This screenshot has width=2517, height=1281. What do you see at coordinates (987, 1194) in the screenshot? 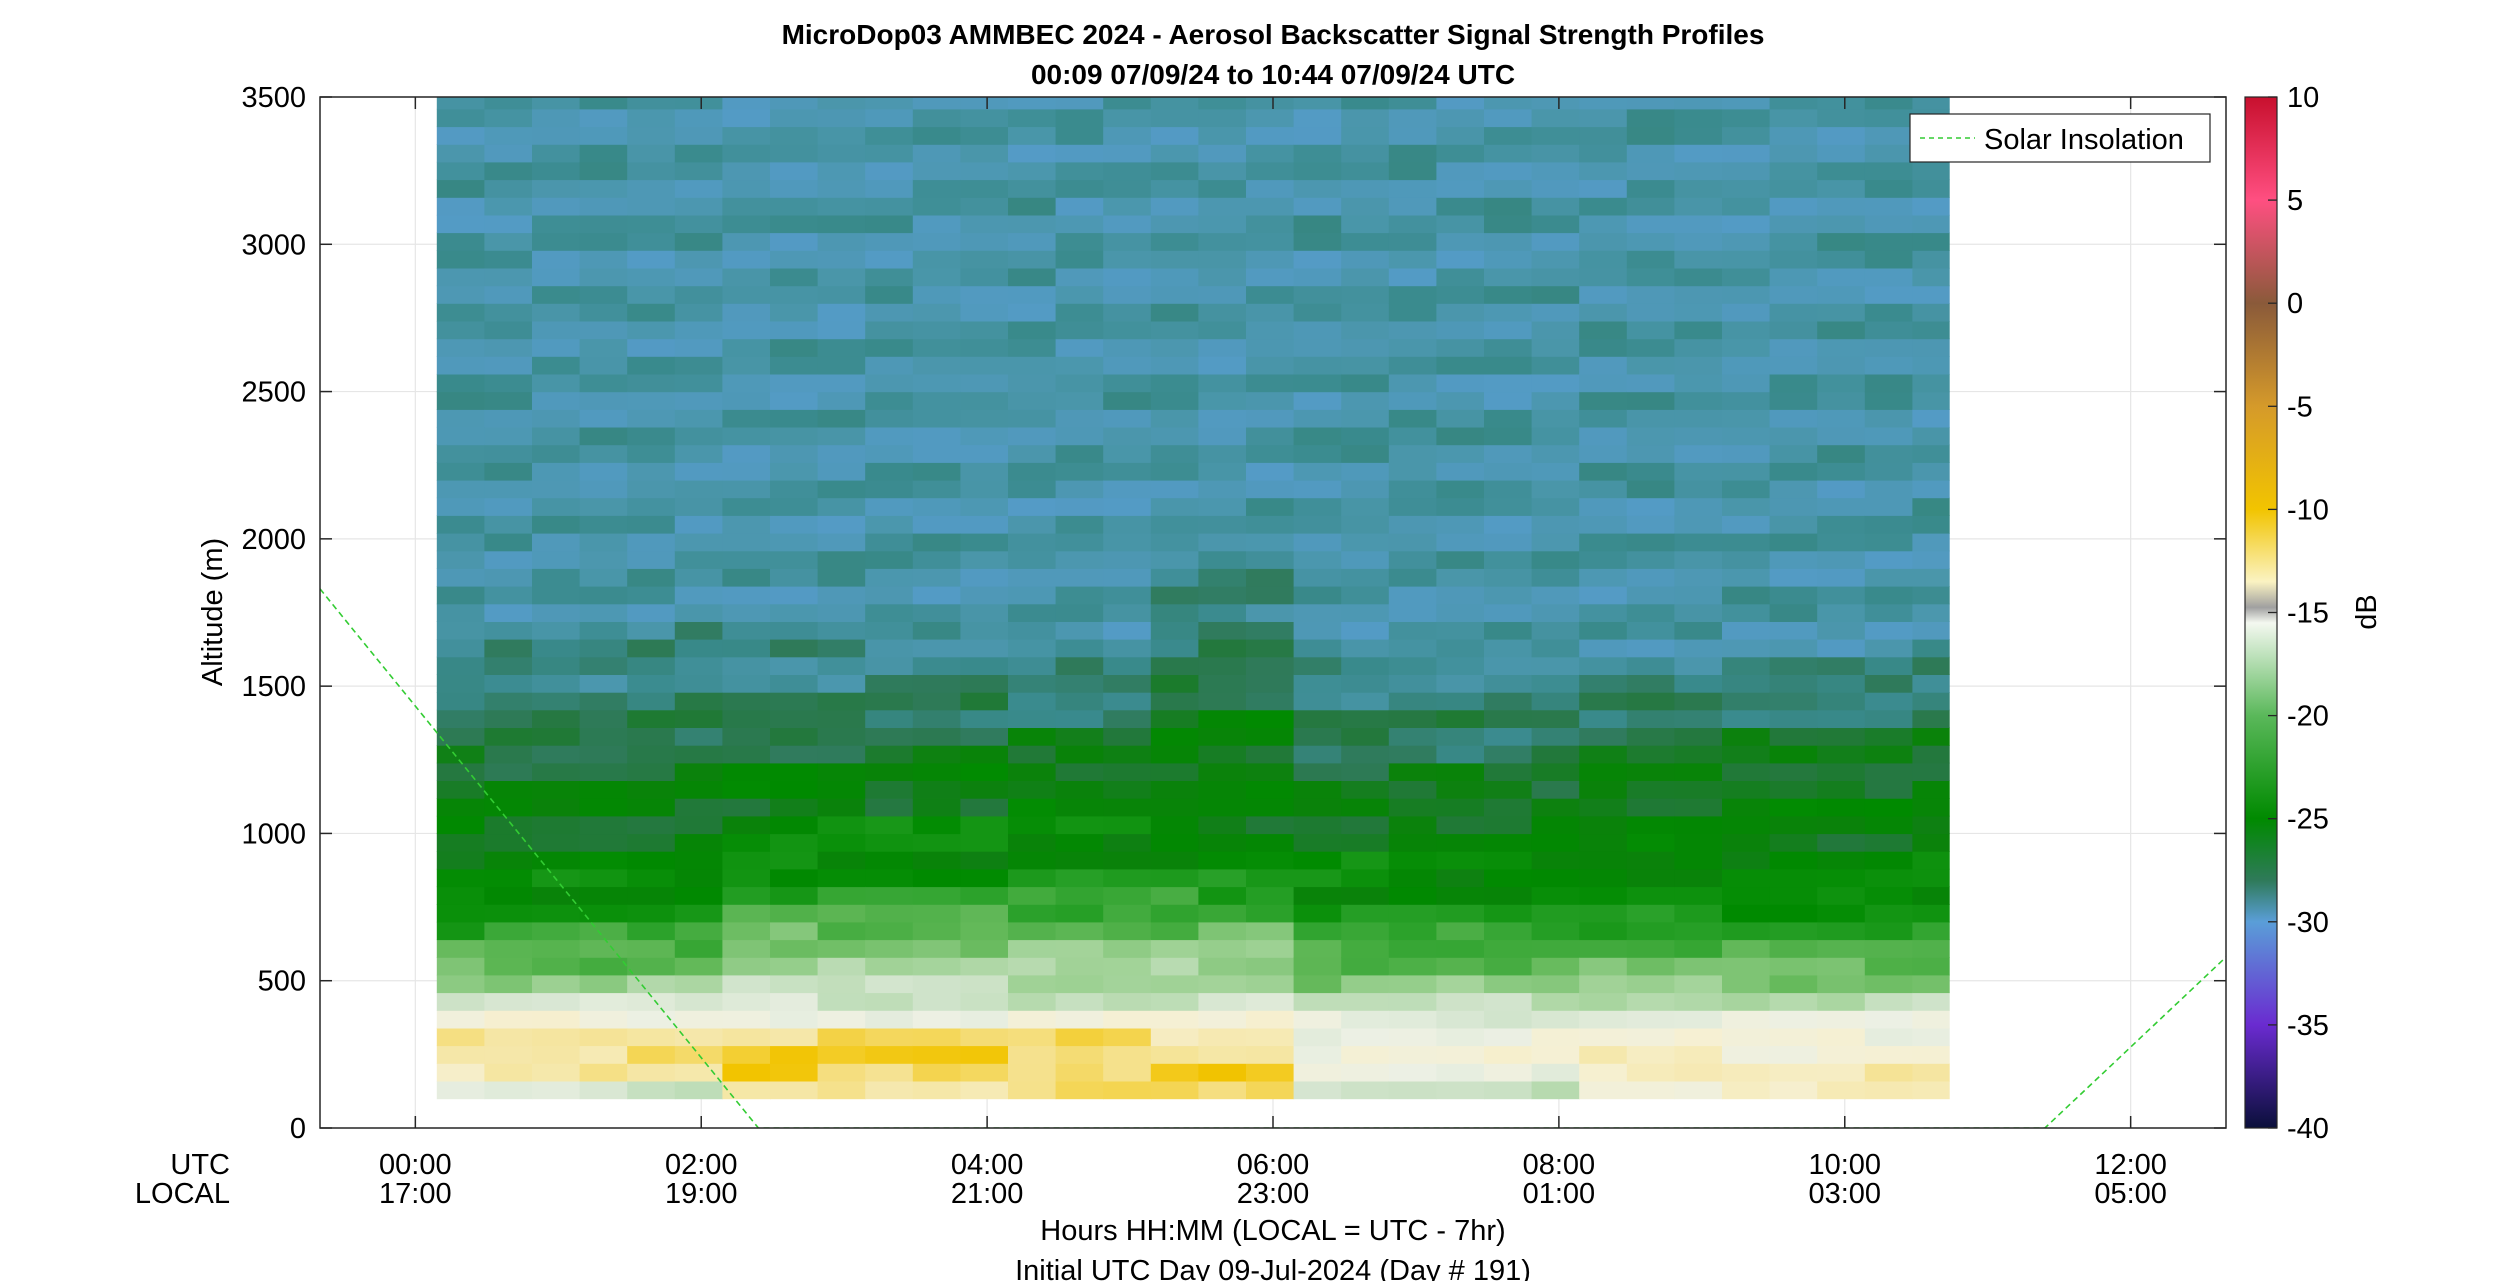
I see `x-tick-label-local: 21:00` at bounding box center [987, 1194].